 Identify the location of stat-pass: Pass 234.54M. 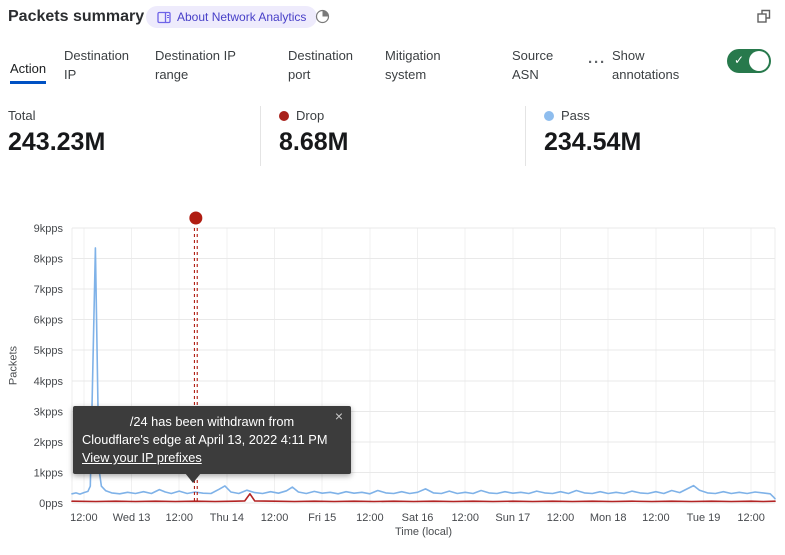
(592, 132).